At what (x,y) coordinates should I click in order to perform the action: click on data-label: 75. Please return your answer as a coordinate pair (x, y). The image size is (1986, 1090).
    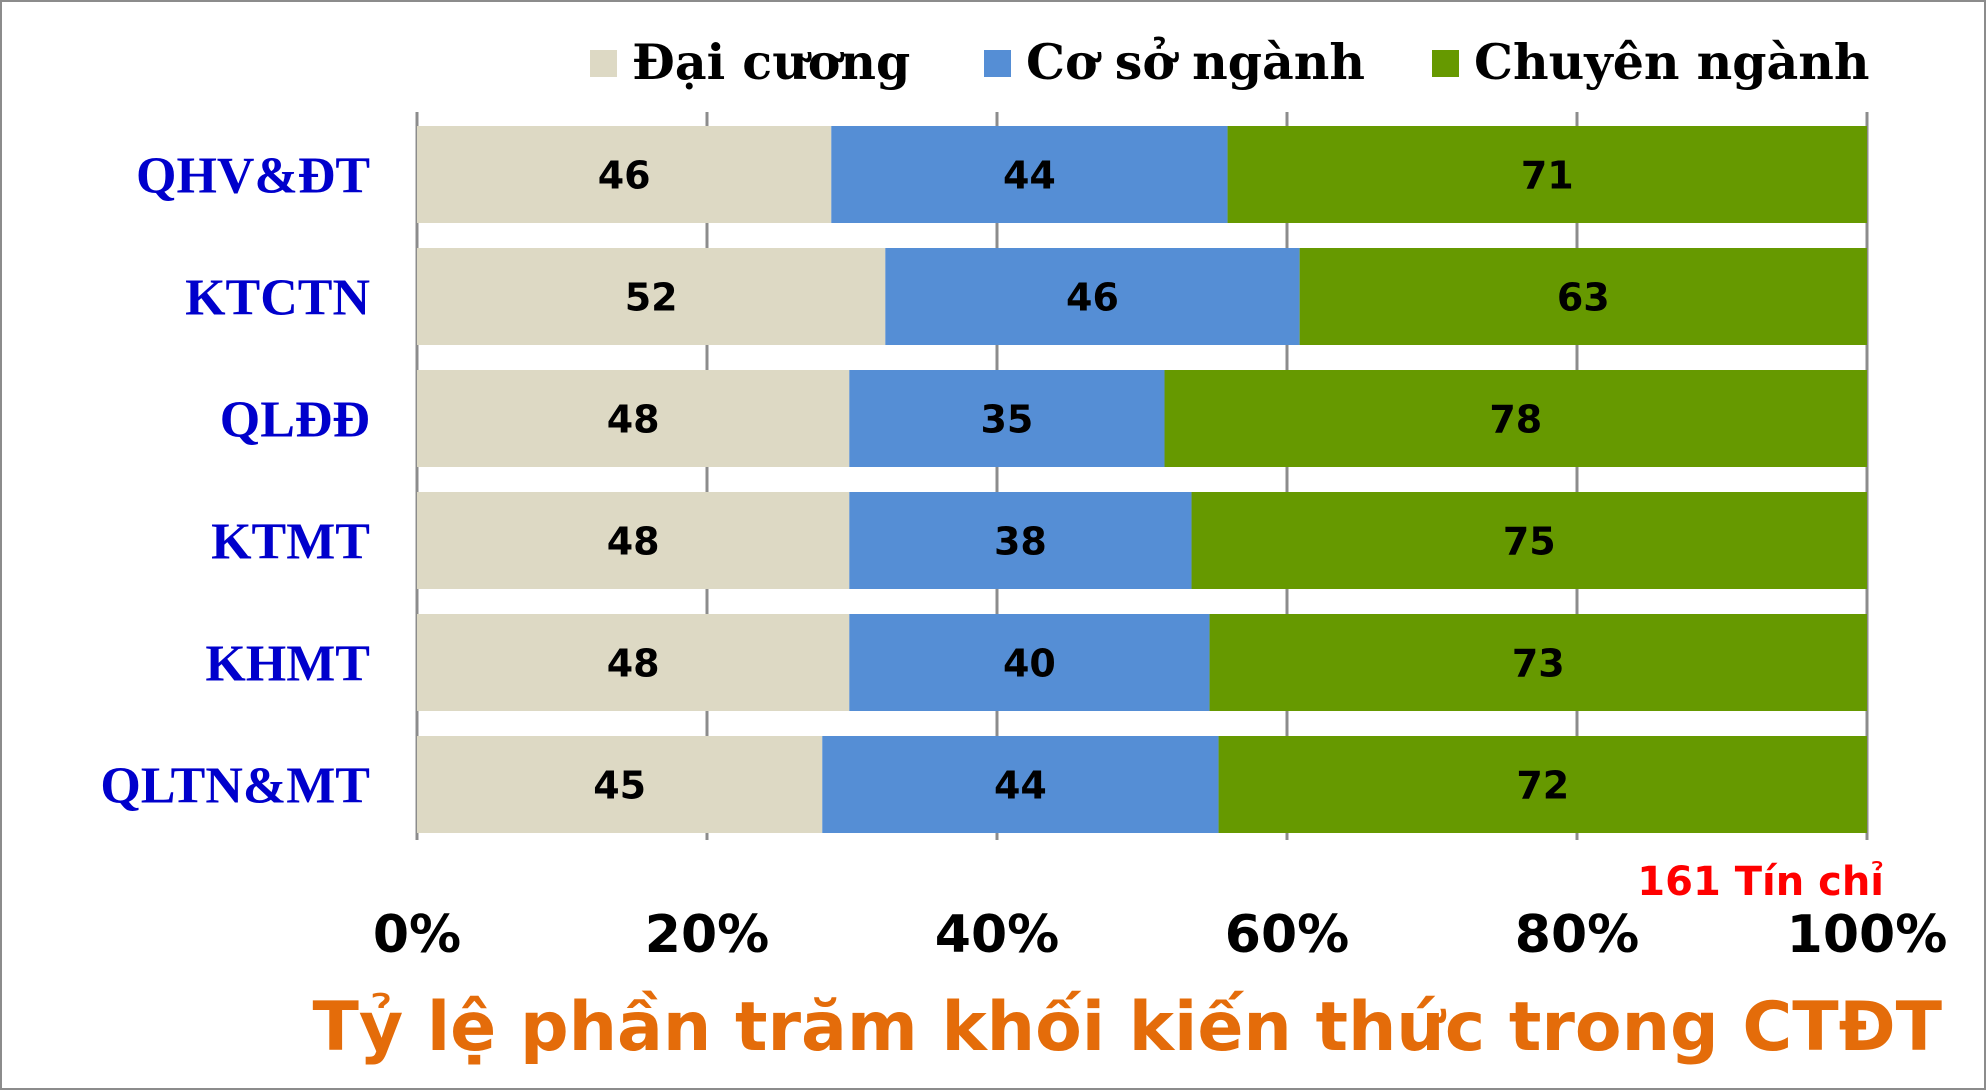
    Looking at the image, I should click on (1529, 542).